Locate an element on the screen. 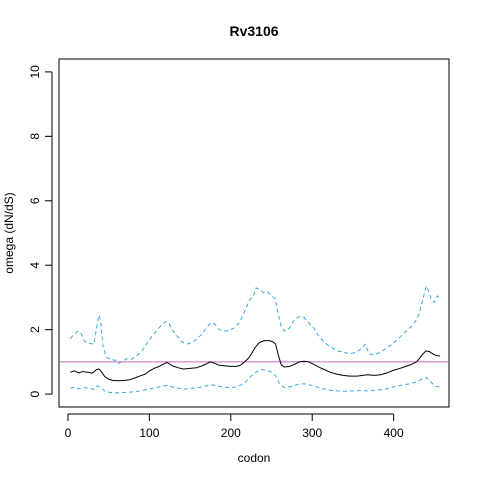 The width and height of the screenshot is (480, 480). x-tick-label: 300 is located at coordinates (312, 433).